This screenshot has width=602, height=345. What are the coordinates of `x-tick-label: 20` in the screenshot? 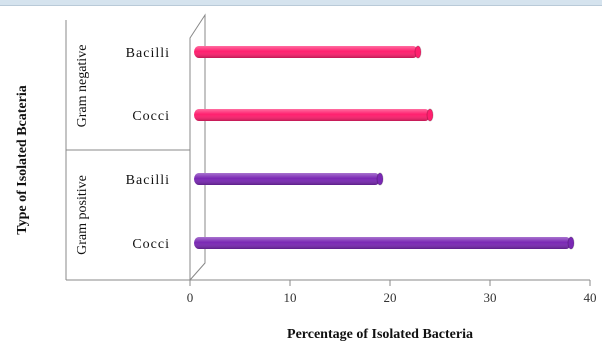 It's located at (390, 297).